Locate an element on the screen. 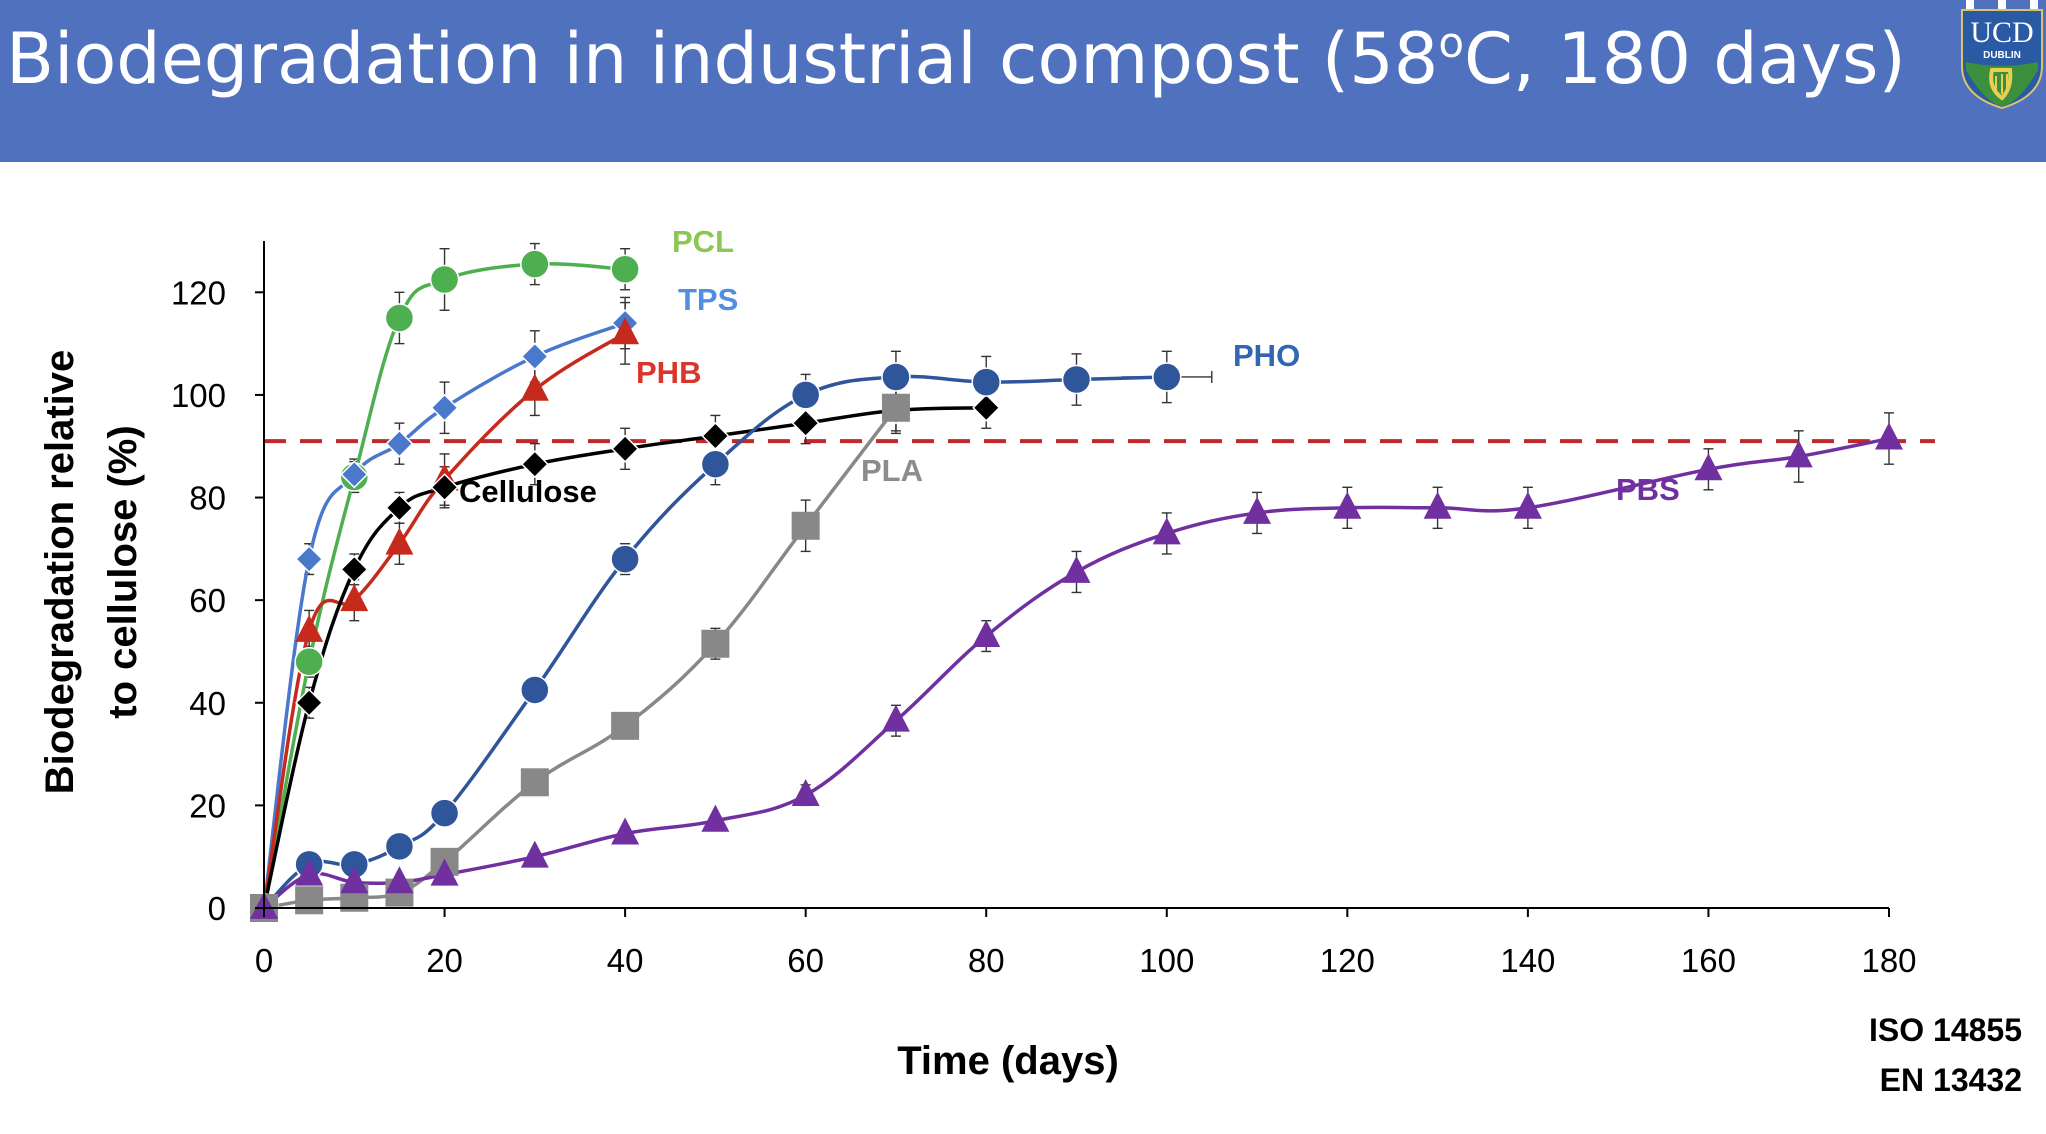  series-label-tps: TPS is located at coordinates (708, 299).